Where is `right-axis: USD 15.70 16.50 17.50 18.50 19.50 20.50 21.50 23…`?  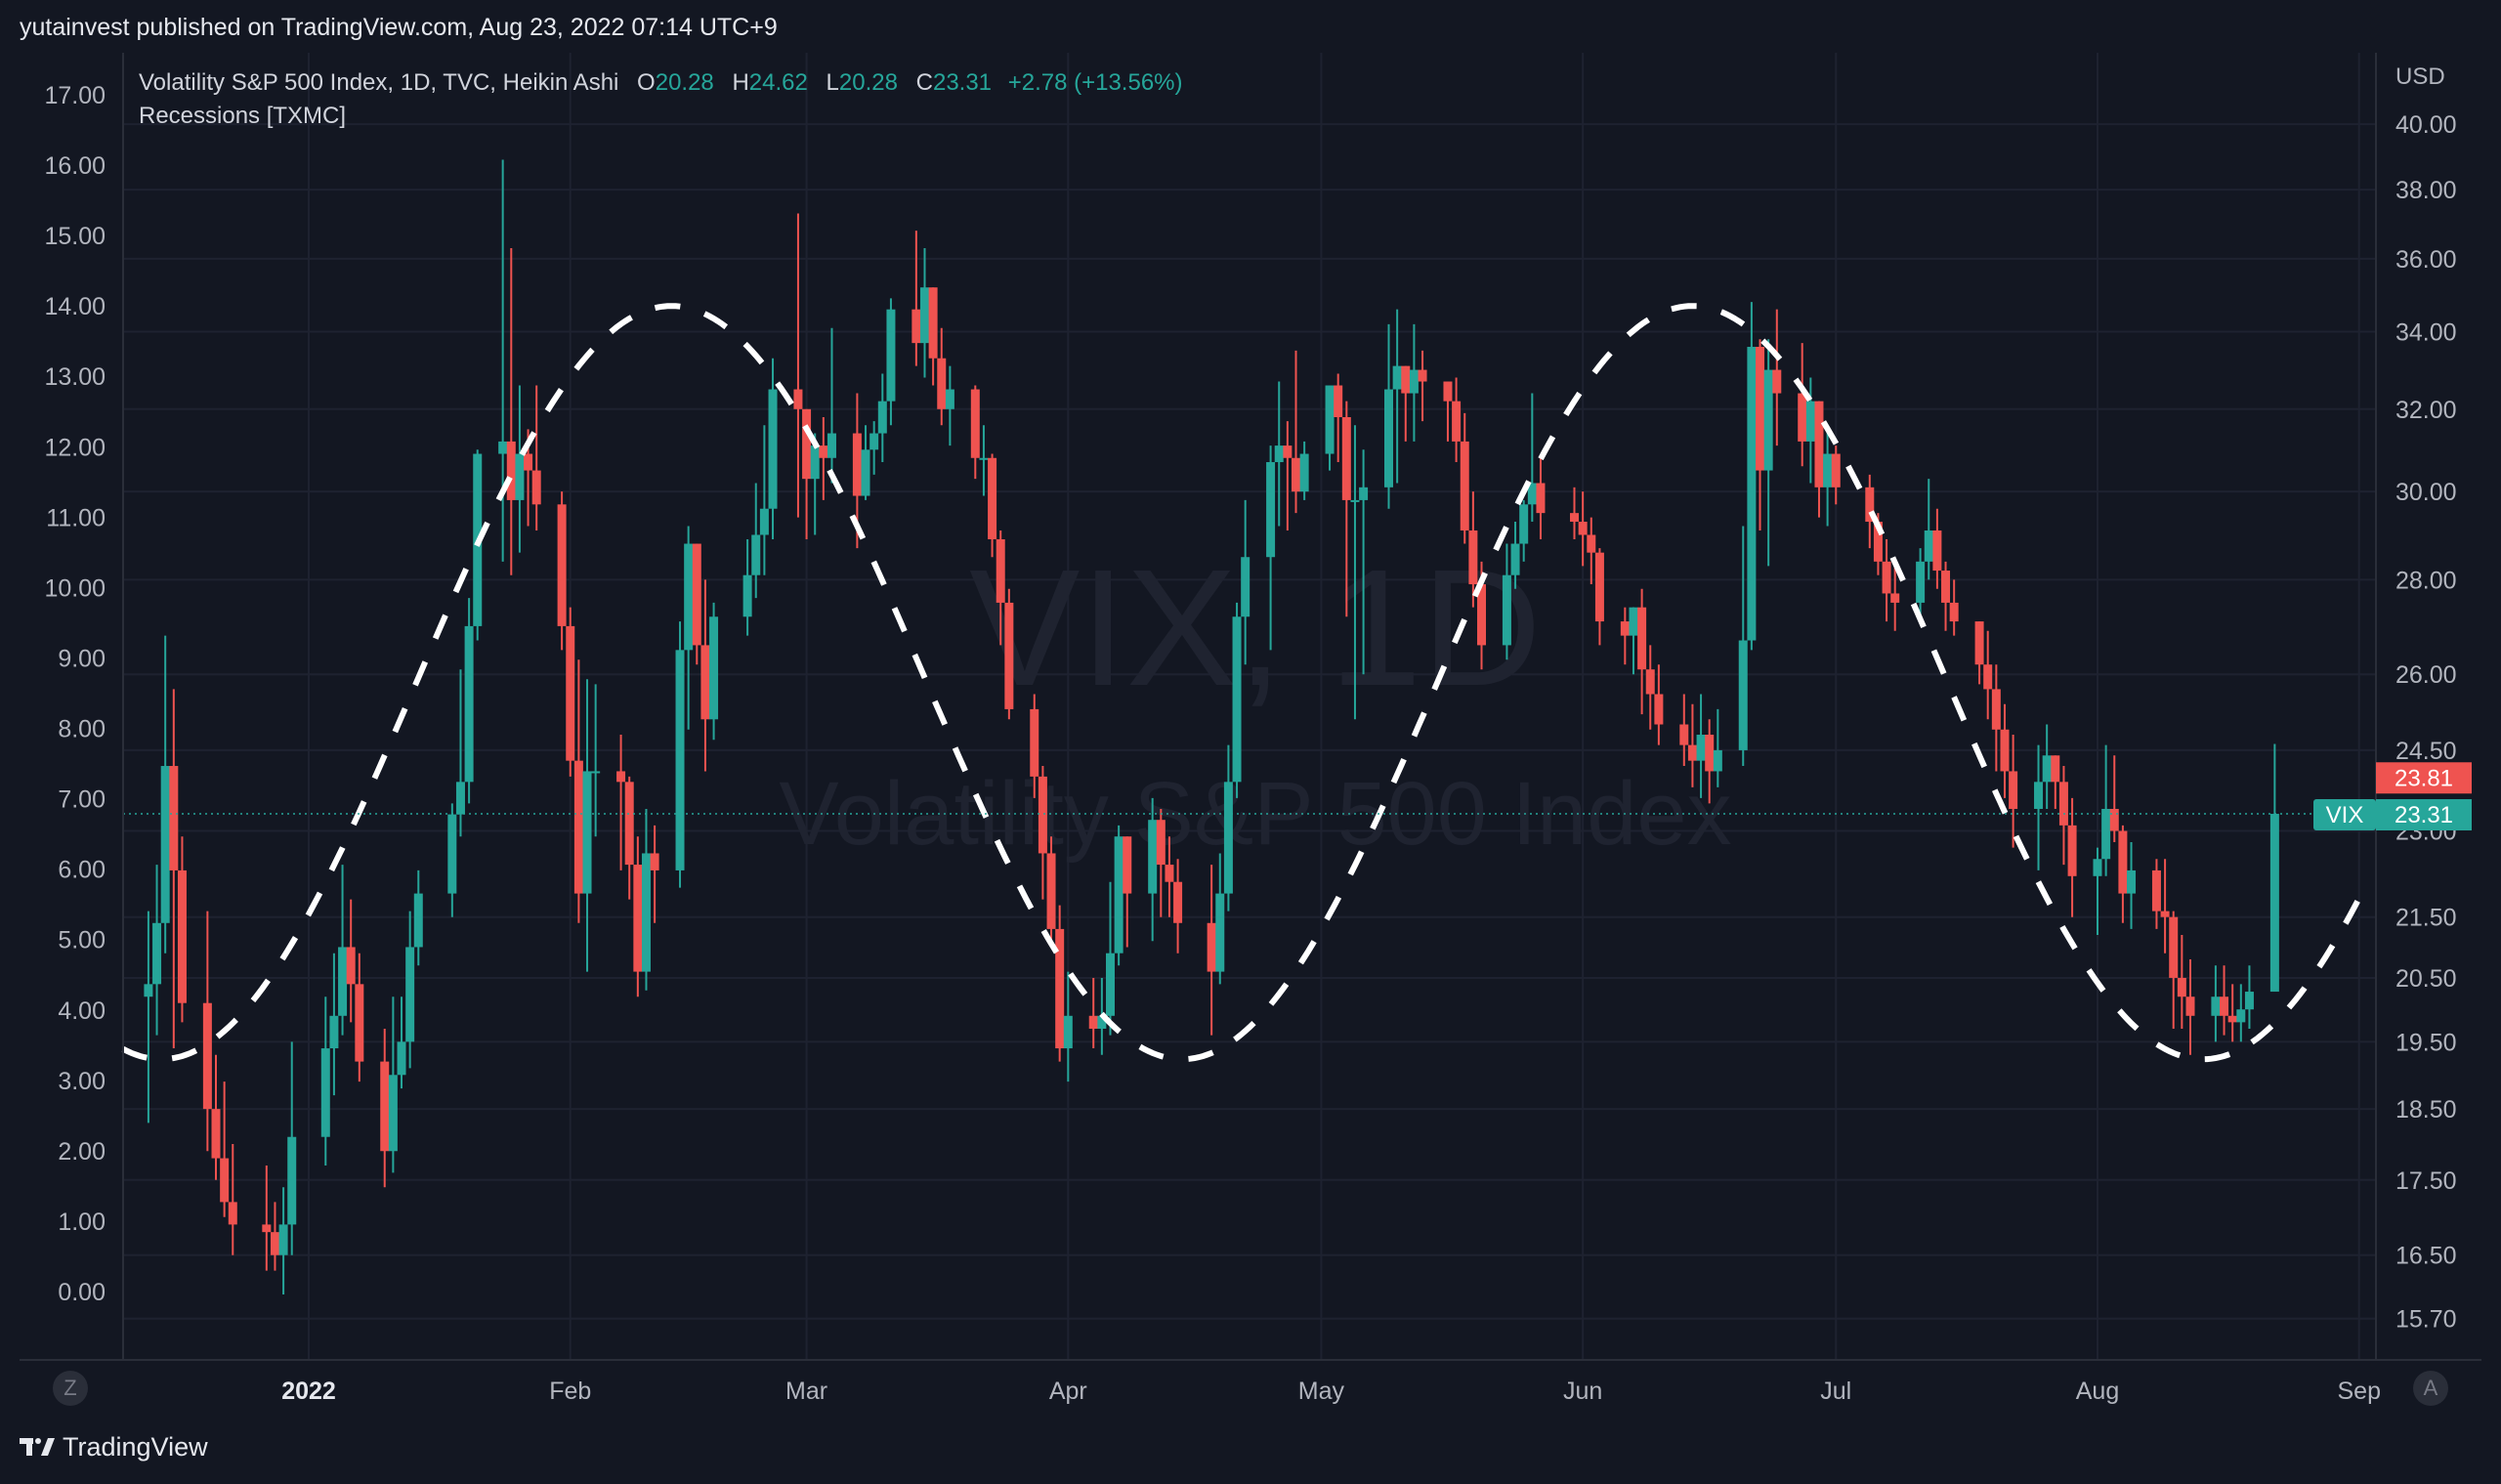
right-axis: USD 15.70 16.50 17.50 18.50 19.50 20.50 21.50 23… is located at coordinates (2416, 706).